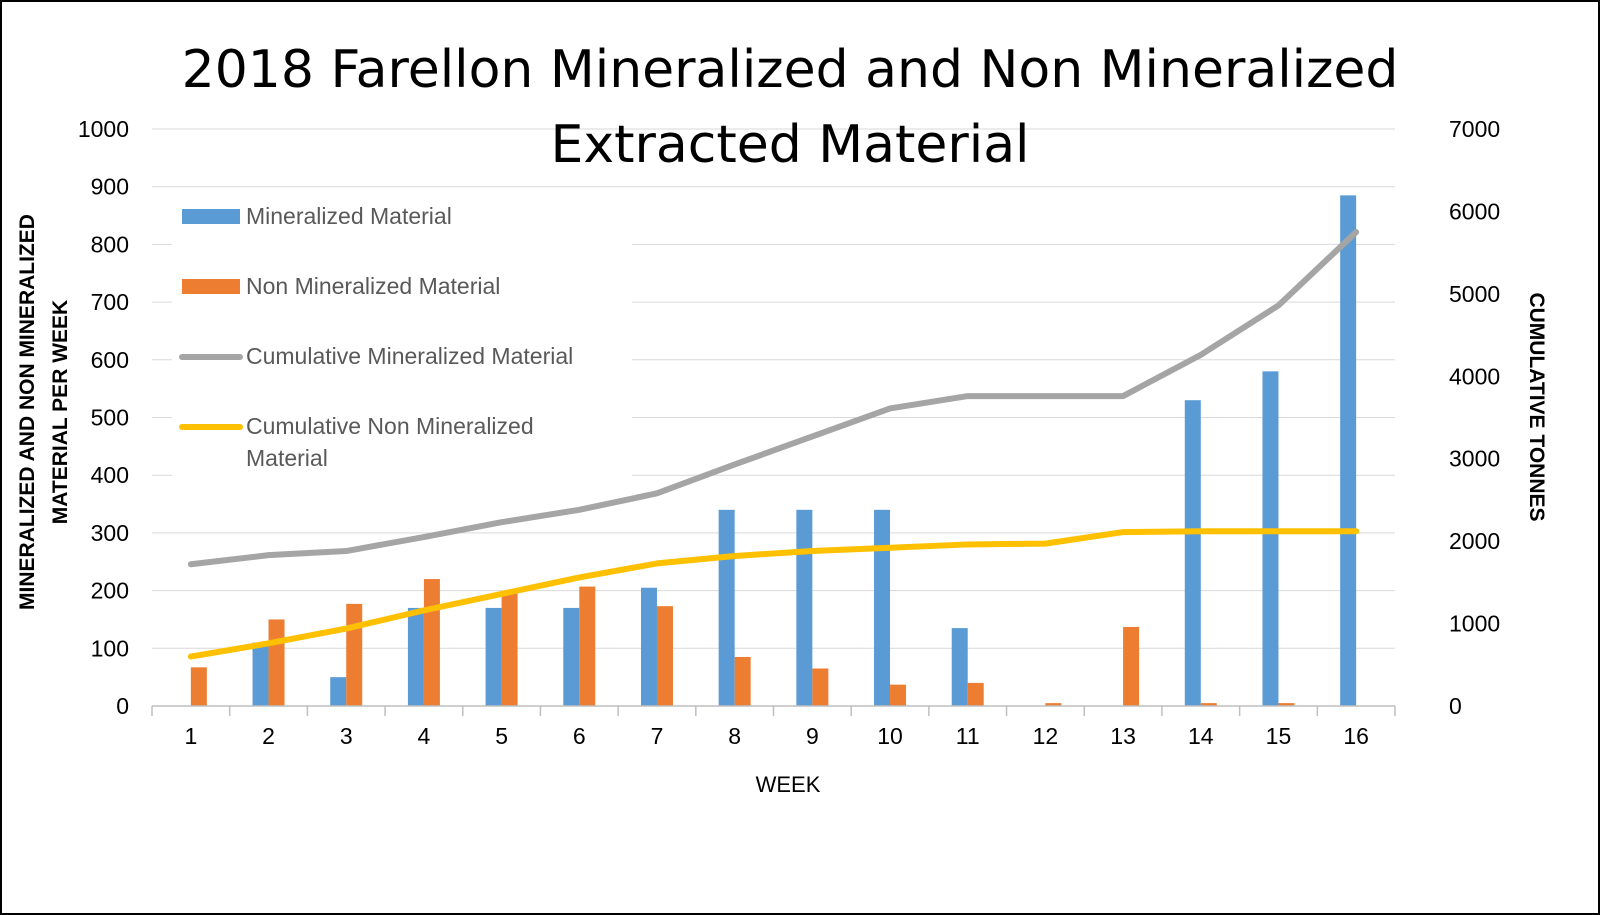 This screenshot has height=915, width=1600. Describe the element at coordinates (1474, 624) in the screenshot. I see `y2-tick-label-1000: 1000` at that location.